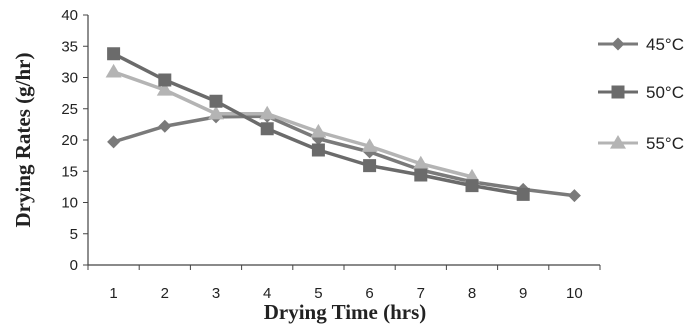  Describe the element at coordinates (344, 267) in the screenshot. I see `x-tick-marks` at that location.